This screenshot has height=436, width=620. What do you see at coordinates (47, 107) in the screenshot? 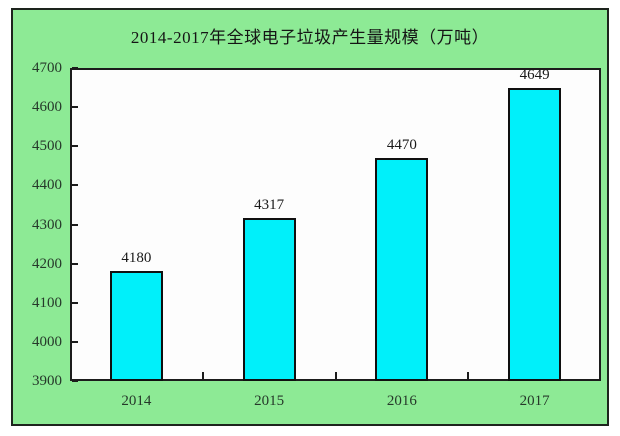
I see `y-axis-tick-label: 4600` at bounding box center [47, 107].